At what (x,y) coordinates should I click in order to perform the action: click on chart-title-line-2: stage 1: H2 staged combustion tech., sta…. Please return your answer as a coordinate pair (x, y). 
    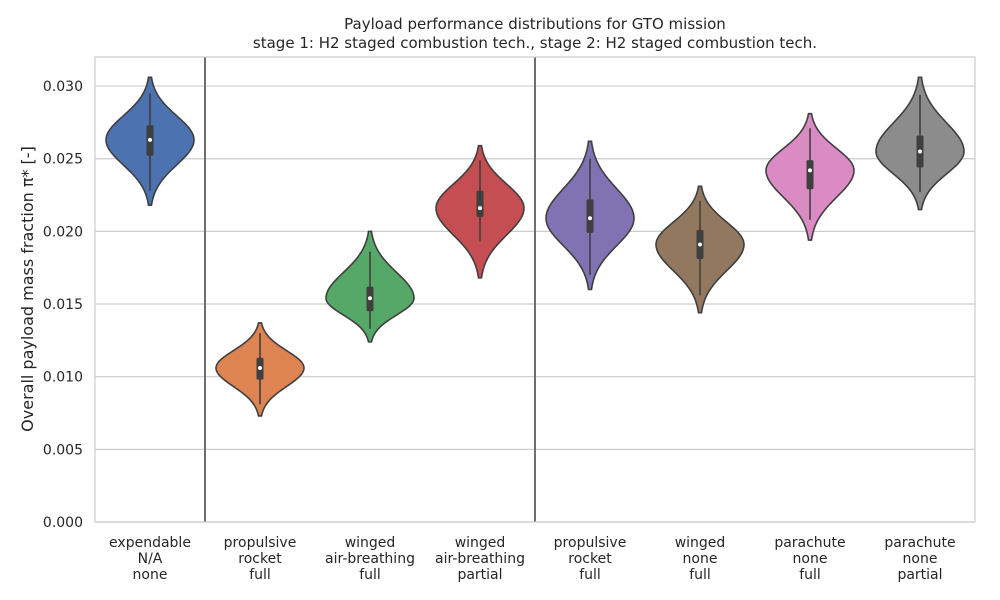
    Looking at the image, I should click on (535, 43).